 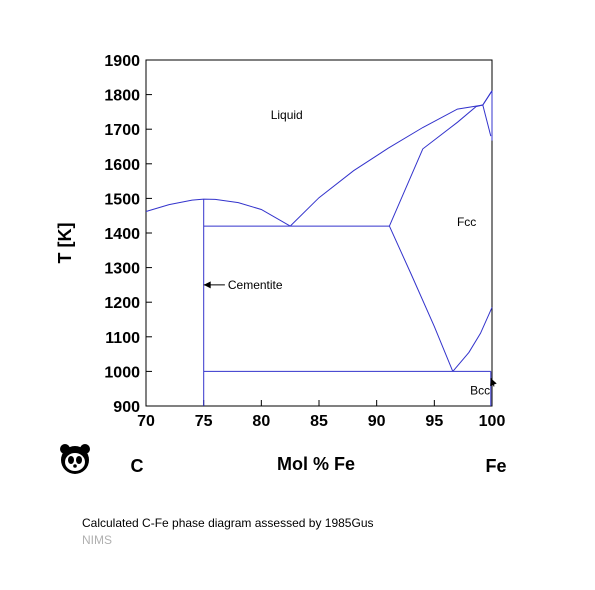 What do you see at coordinates (97, 540) in the screenshot?
I see `source-label: NIMS` at bounding box center [97, 540].